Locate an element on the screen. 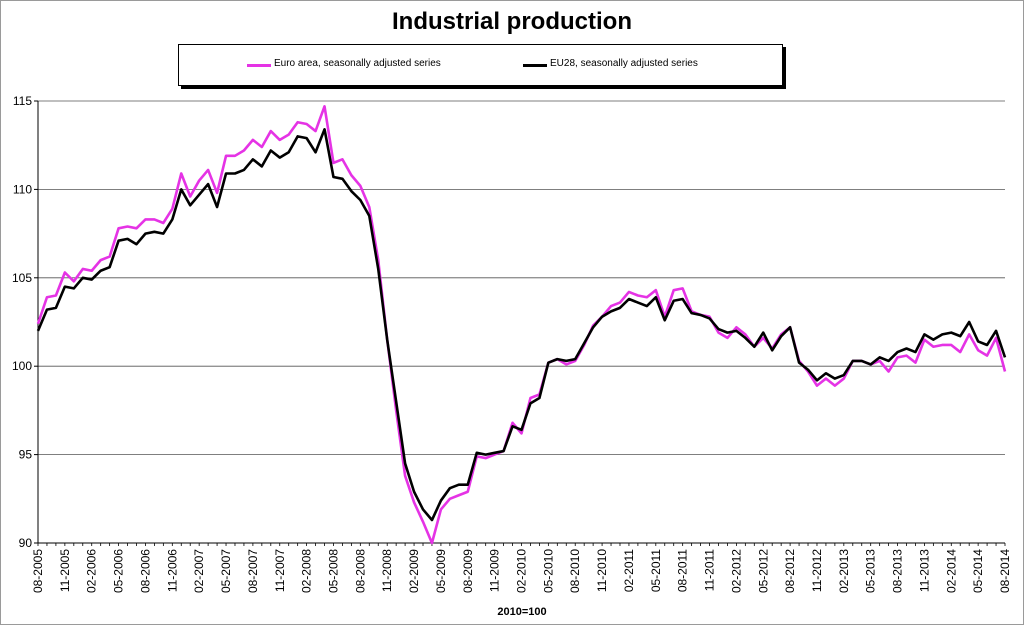  y-tick-label: 115 is located at coordinates (22, 101).